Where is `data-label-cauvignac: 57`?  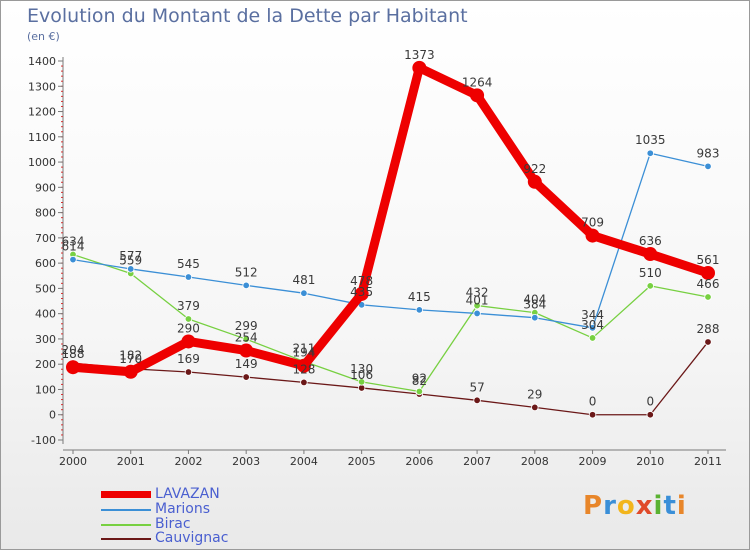 data-label-cauvignac: 57 is located at coordinates (476, 387).